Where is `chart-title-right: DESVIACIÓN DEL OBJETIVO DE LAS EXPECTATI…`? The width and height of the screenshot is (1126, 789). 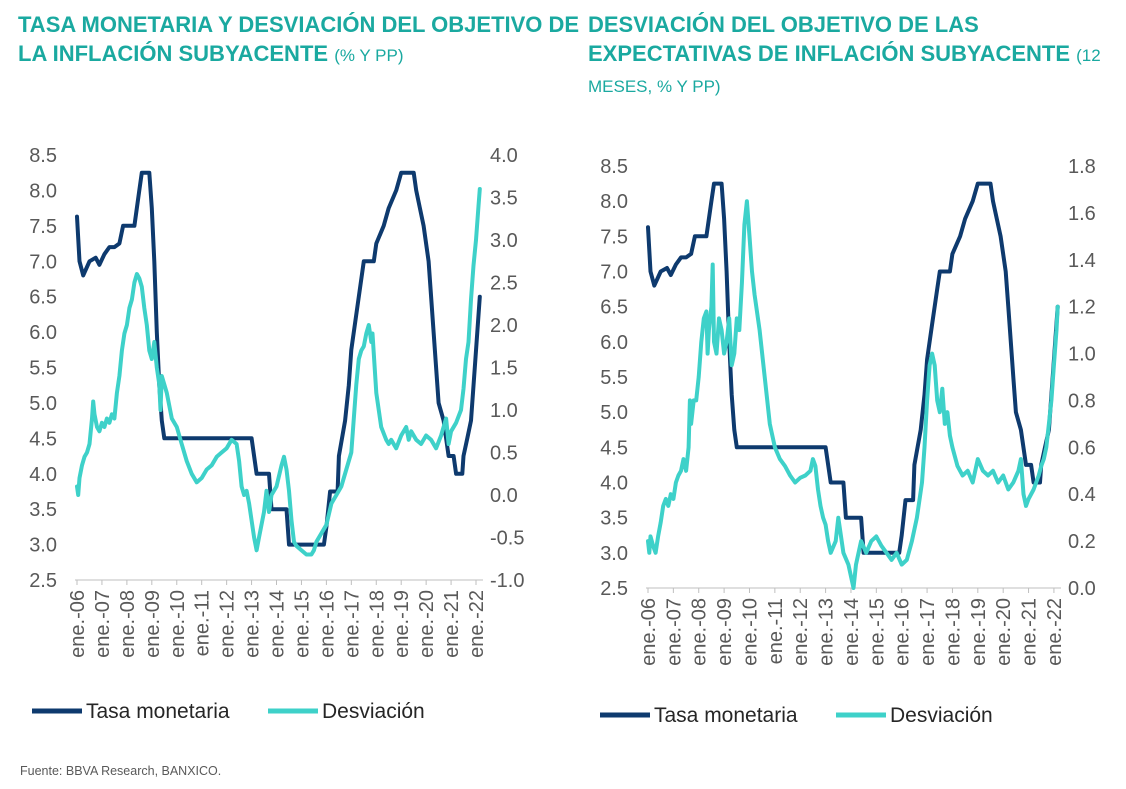
chart-title-right: DESVIACIÓN DEL OBJETIVO DE LAS EXPECTATI… is located at coordinates (853, 55).